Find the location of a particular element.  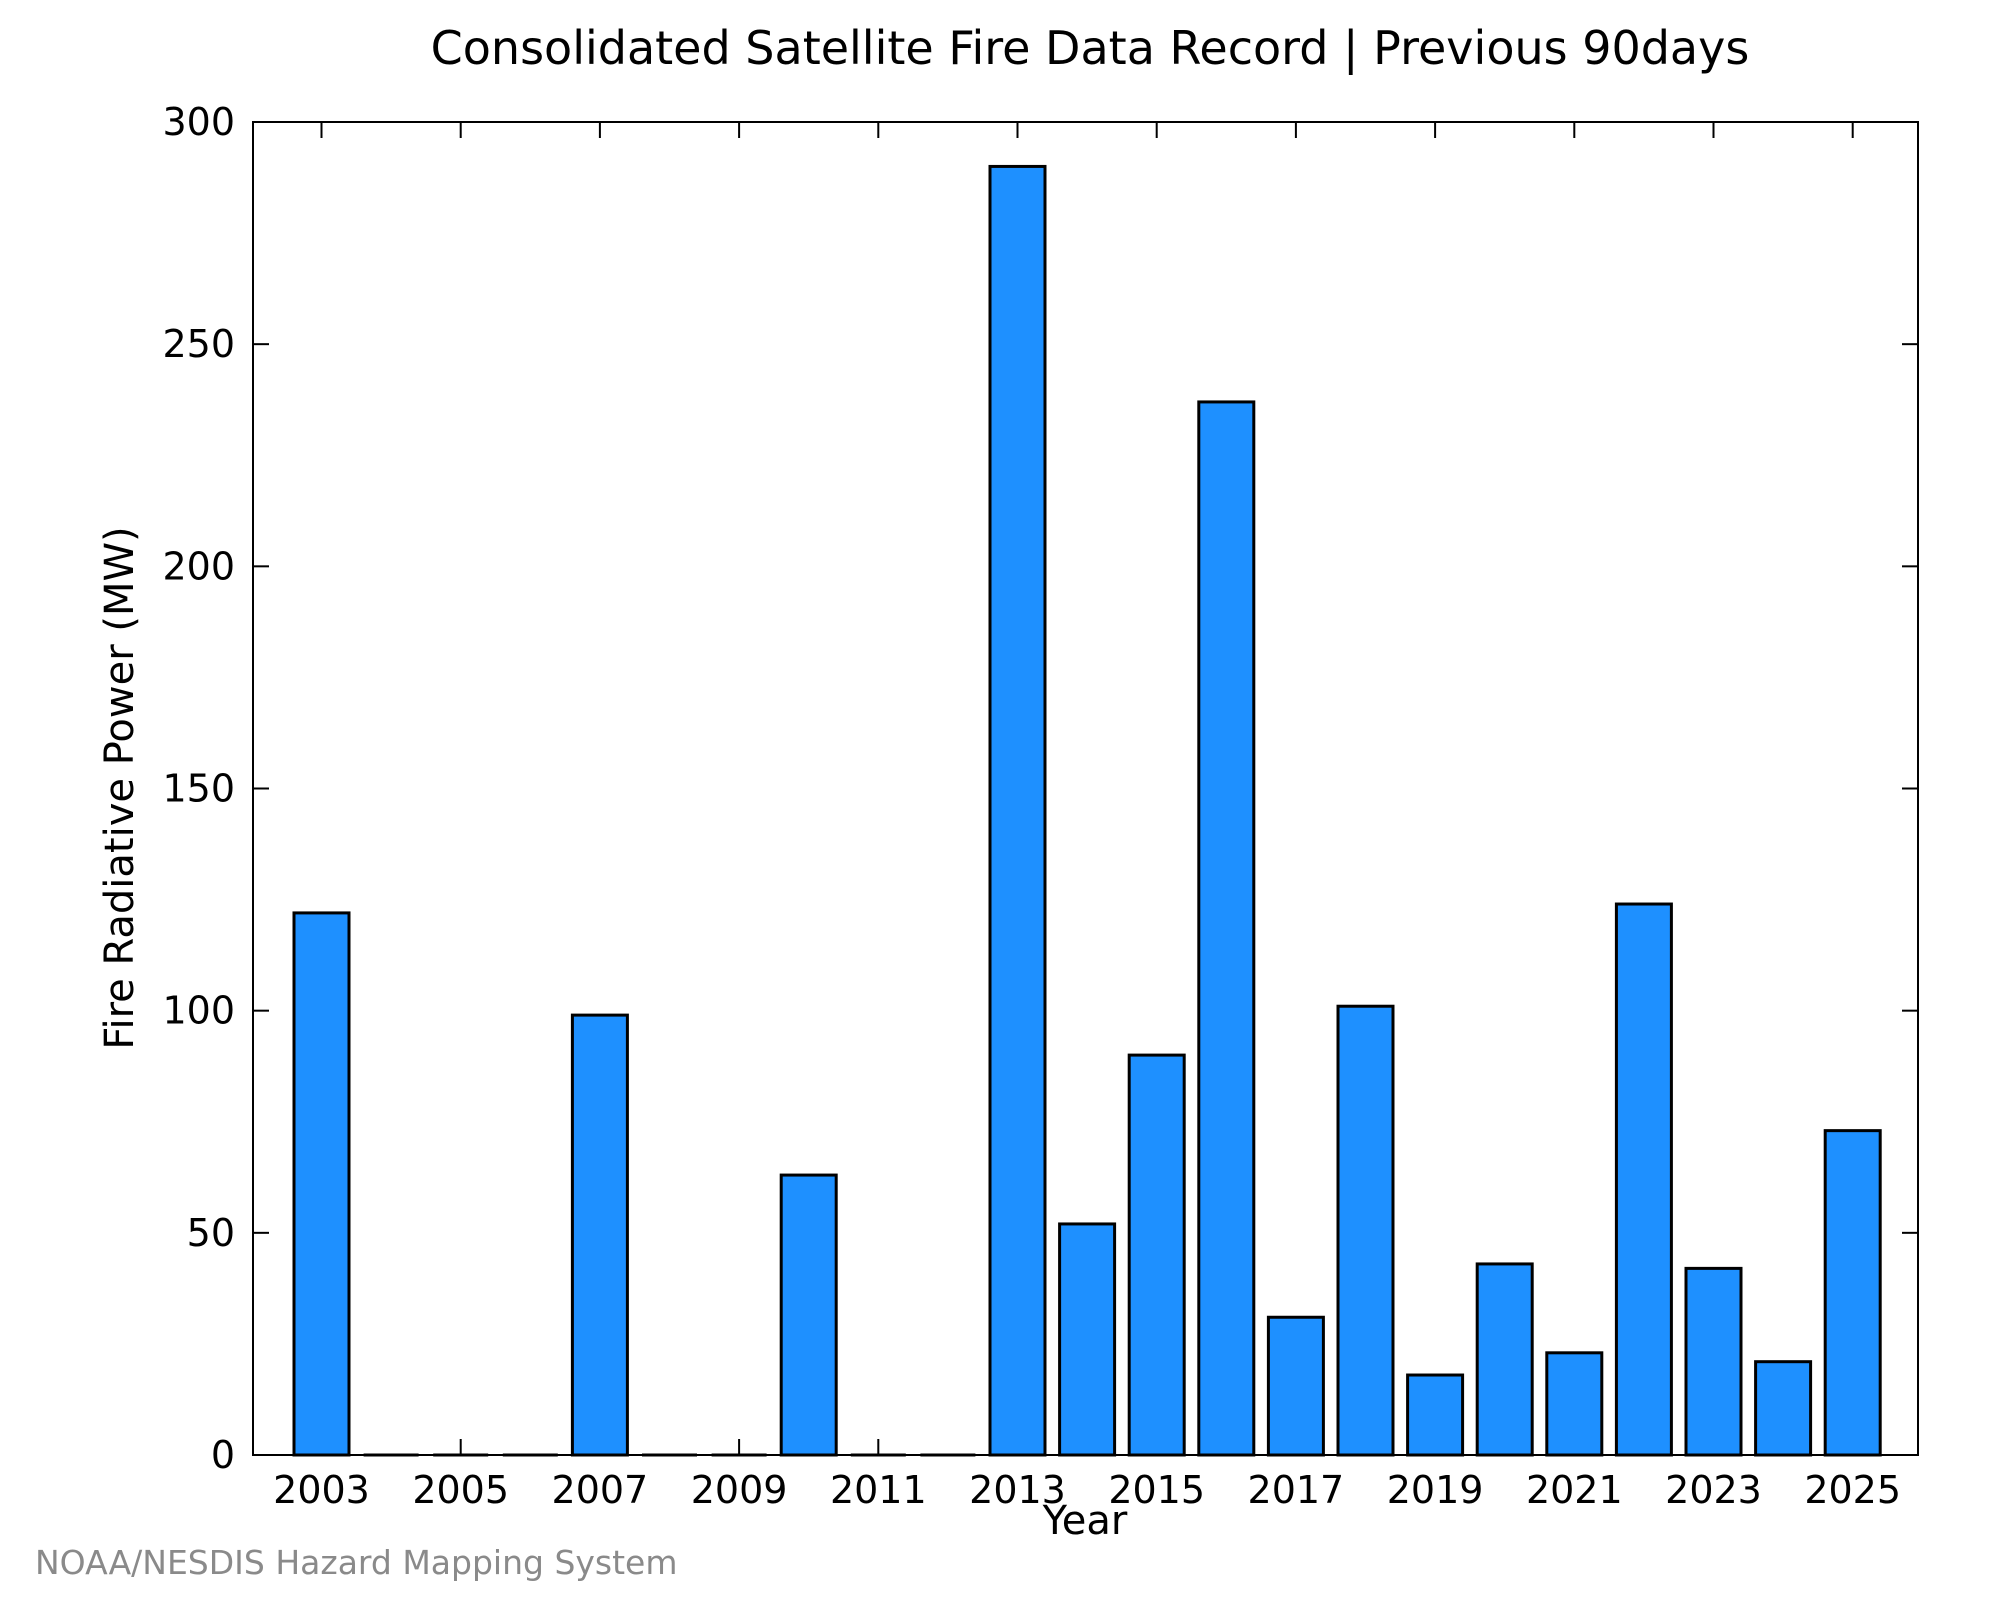

y-tick-label: 150 is located at coordinates (198, 789).